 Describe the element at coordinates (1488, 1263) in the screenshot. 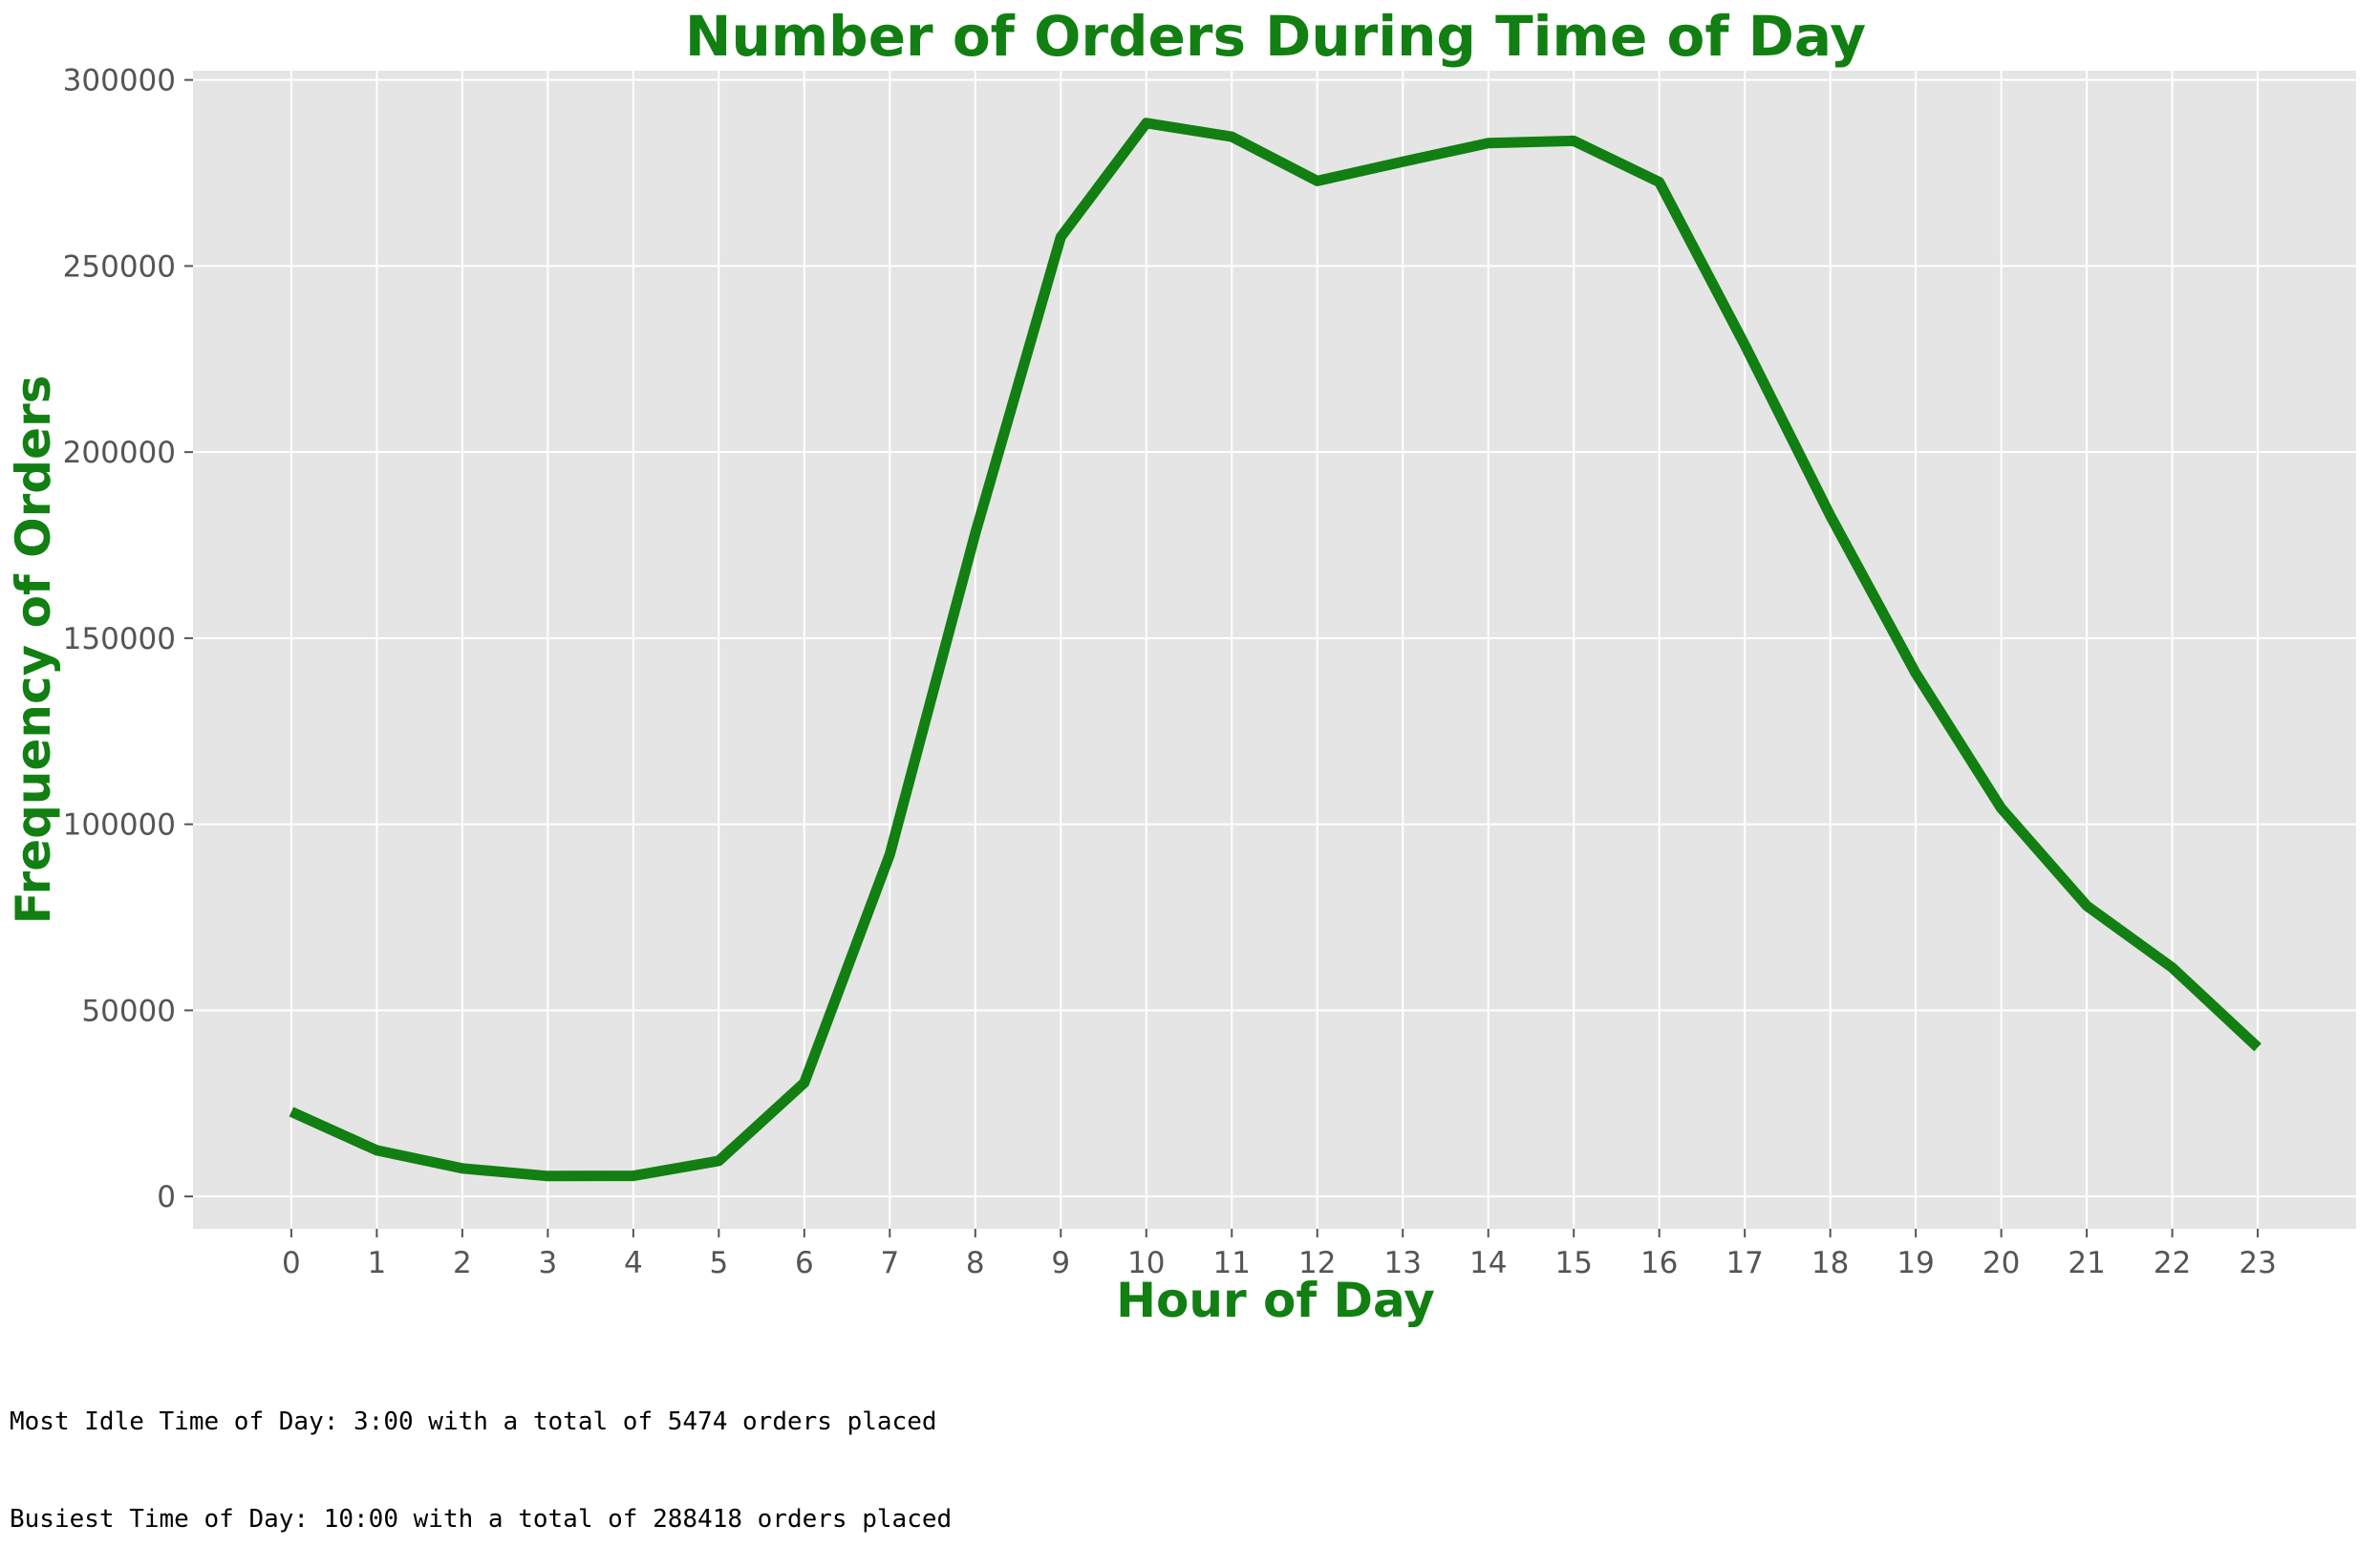

I see `x-tick-label: 14` at that location.